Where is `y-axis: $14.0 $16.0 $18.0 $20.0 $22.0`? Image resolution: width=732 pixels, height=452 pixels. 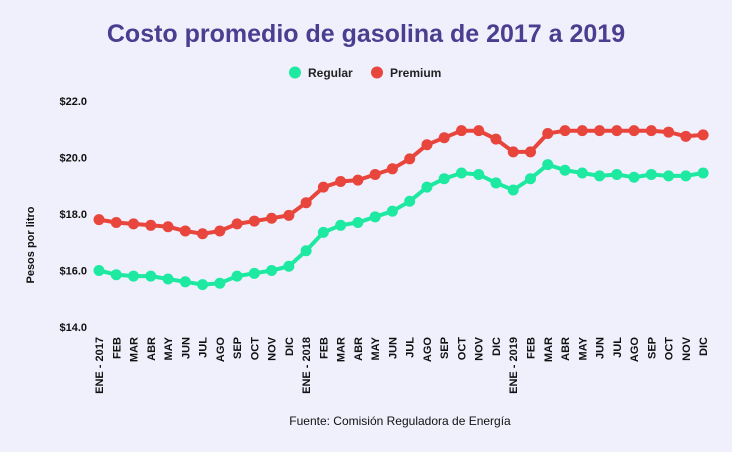
y-axis: $14.0 $16.0 $18.0 $20.0 $22.0 is located at coordinates (73, 215).